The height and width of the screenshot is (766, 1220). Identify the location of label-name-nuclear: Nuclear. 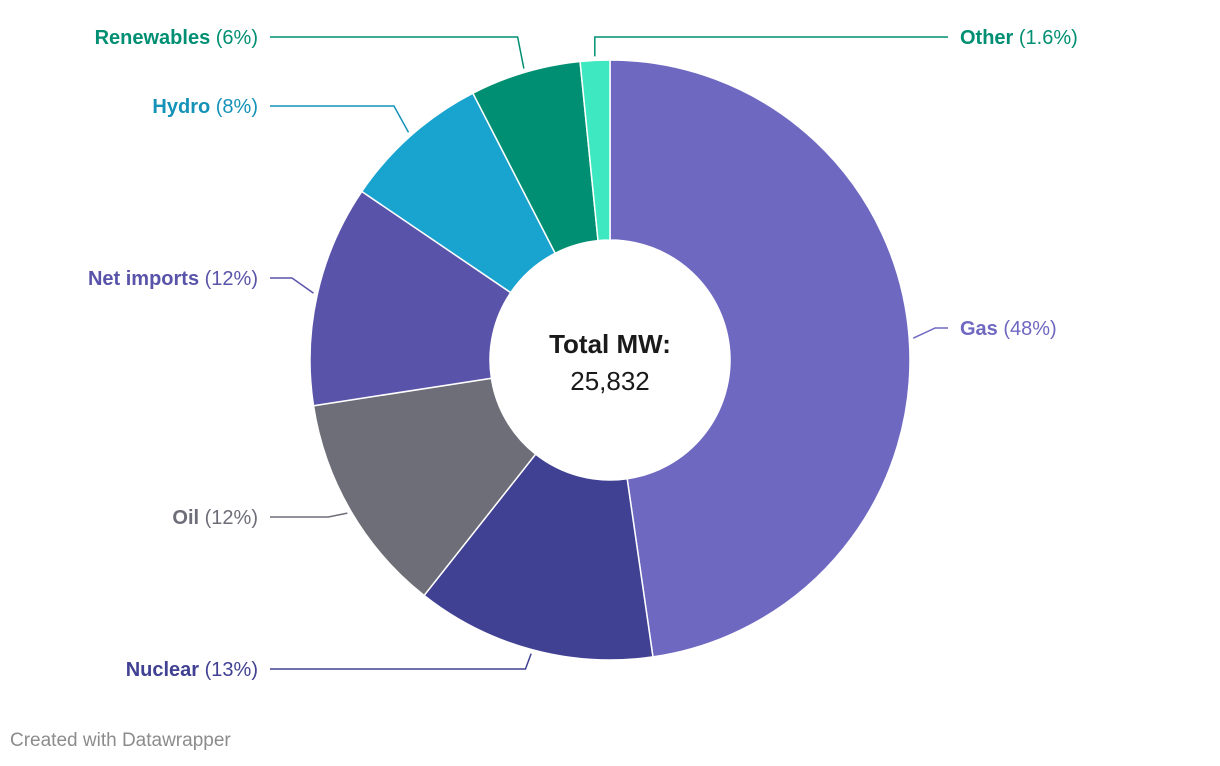
(163, 670).